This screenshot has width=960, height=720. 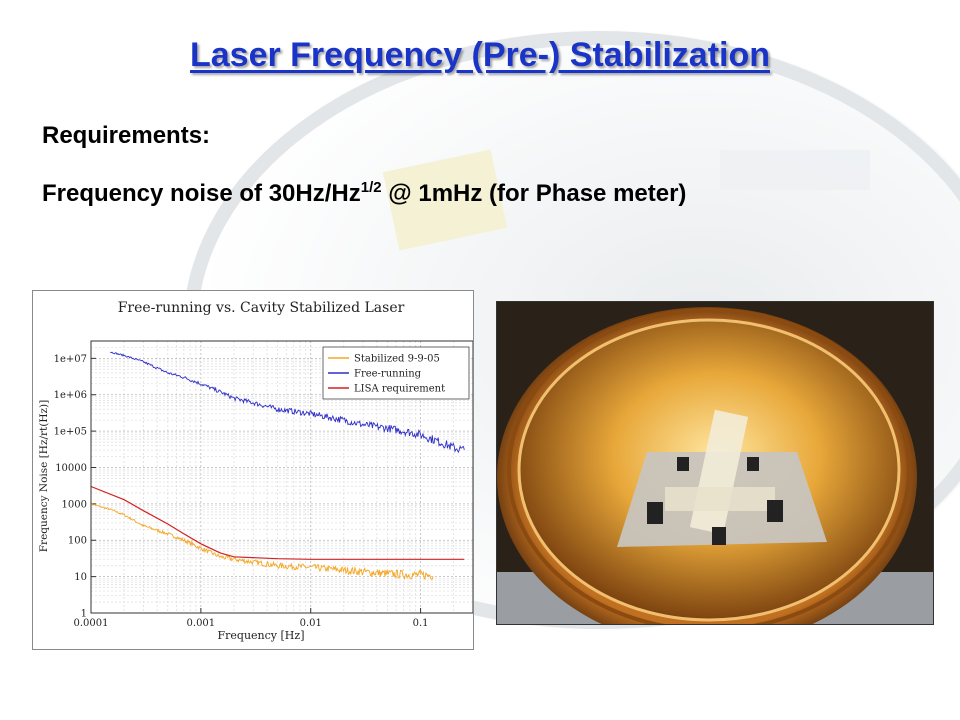 What do you see at coordinates (70, 395) in the screenshot?
I see `y-tick-label: 1e+06` at bounding box center [70, 395].